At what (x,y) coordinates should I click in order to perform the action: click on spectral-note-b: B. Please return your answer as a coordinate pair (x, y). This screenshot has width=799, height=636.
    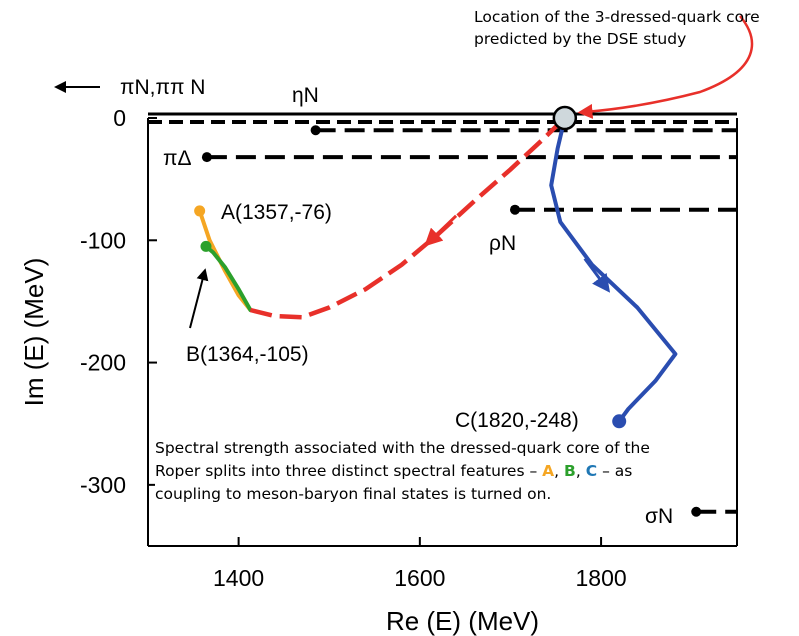
    Looking at the image, I should click on (570, 471).